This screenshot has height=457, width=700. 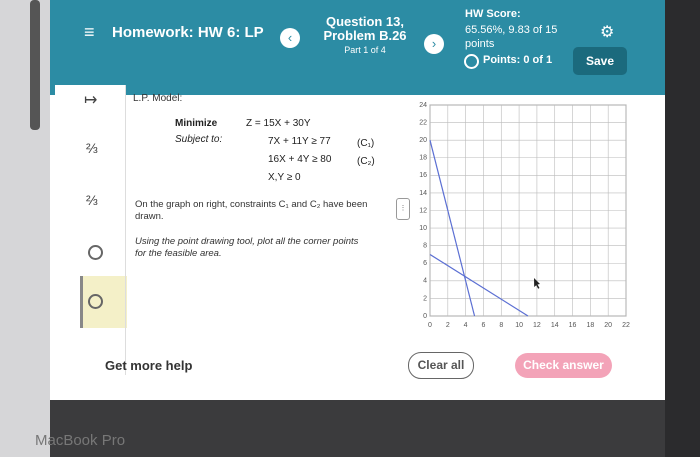 What do you see at coordinates (423, 210) in the screenshot?
I see `y-tick-label: 12` at bounding box center [423, 210].